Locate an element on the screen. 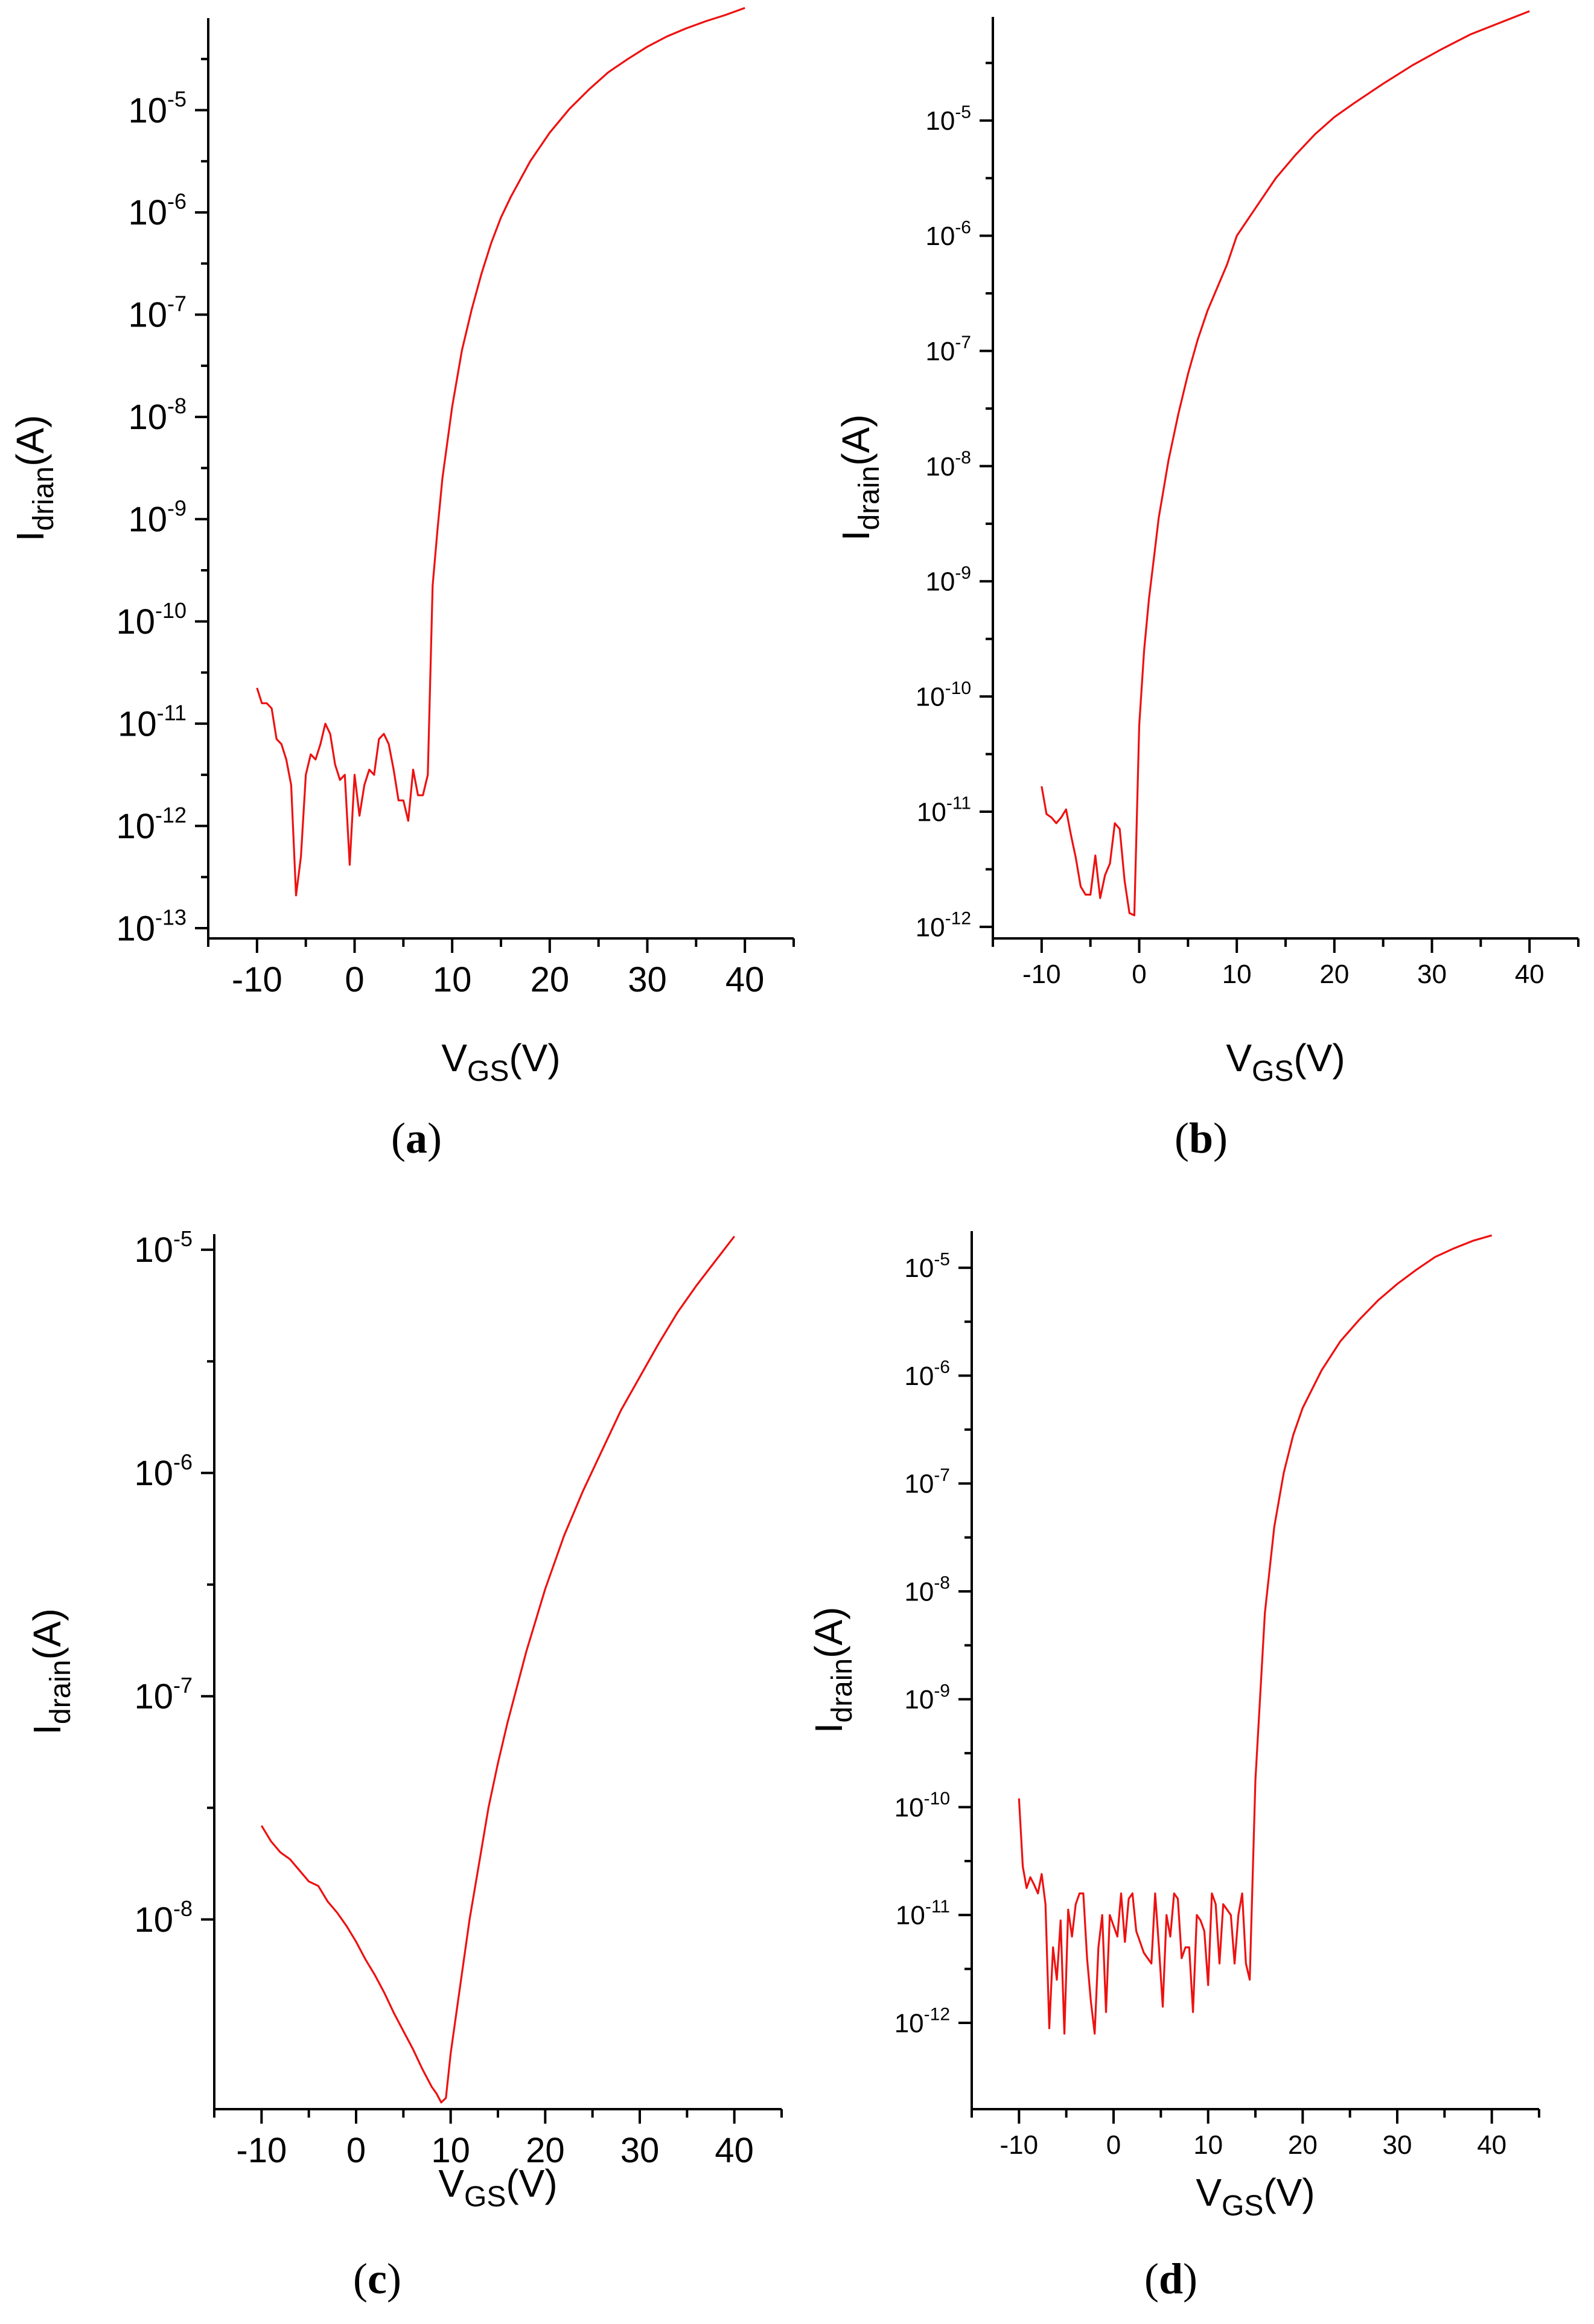  y-tick-exponent: -13 is located at coordinates (170, 917).